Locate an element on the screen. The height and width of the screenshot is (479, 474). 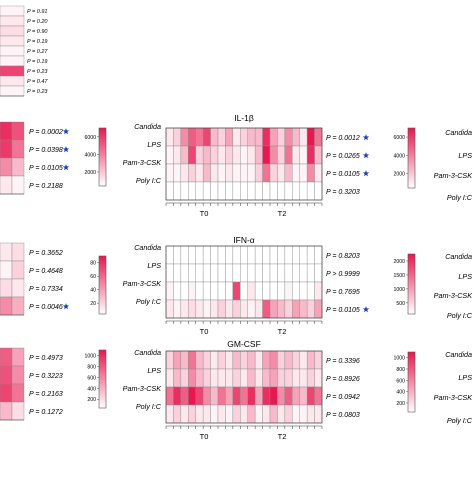
p-value: P = 0.0803 is located at coordinates (343, 415).